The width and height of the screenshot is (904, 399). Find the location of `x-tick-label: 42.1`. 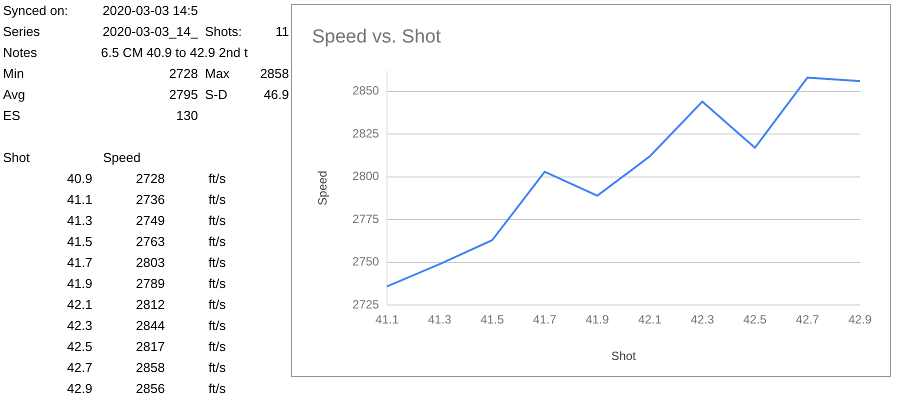

x-tick-label: 42.1 is located at coordinates (650, 319).